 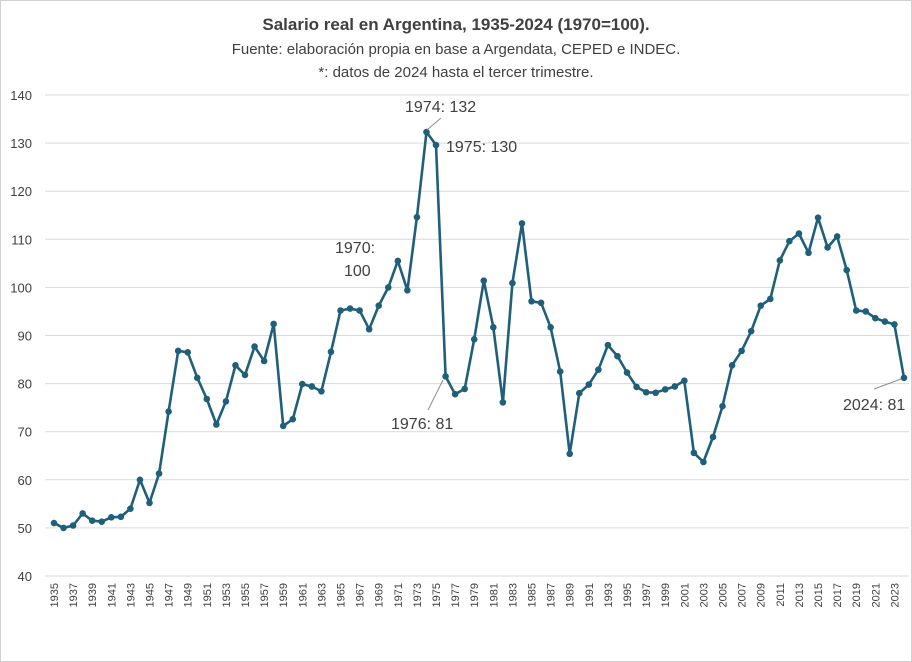 I want to click on data-point-2001, so click(x=684, y=381).